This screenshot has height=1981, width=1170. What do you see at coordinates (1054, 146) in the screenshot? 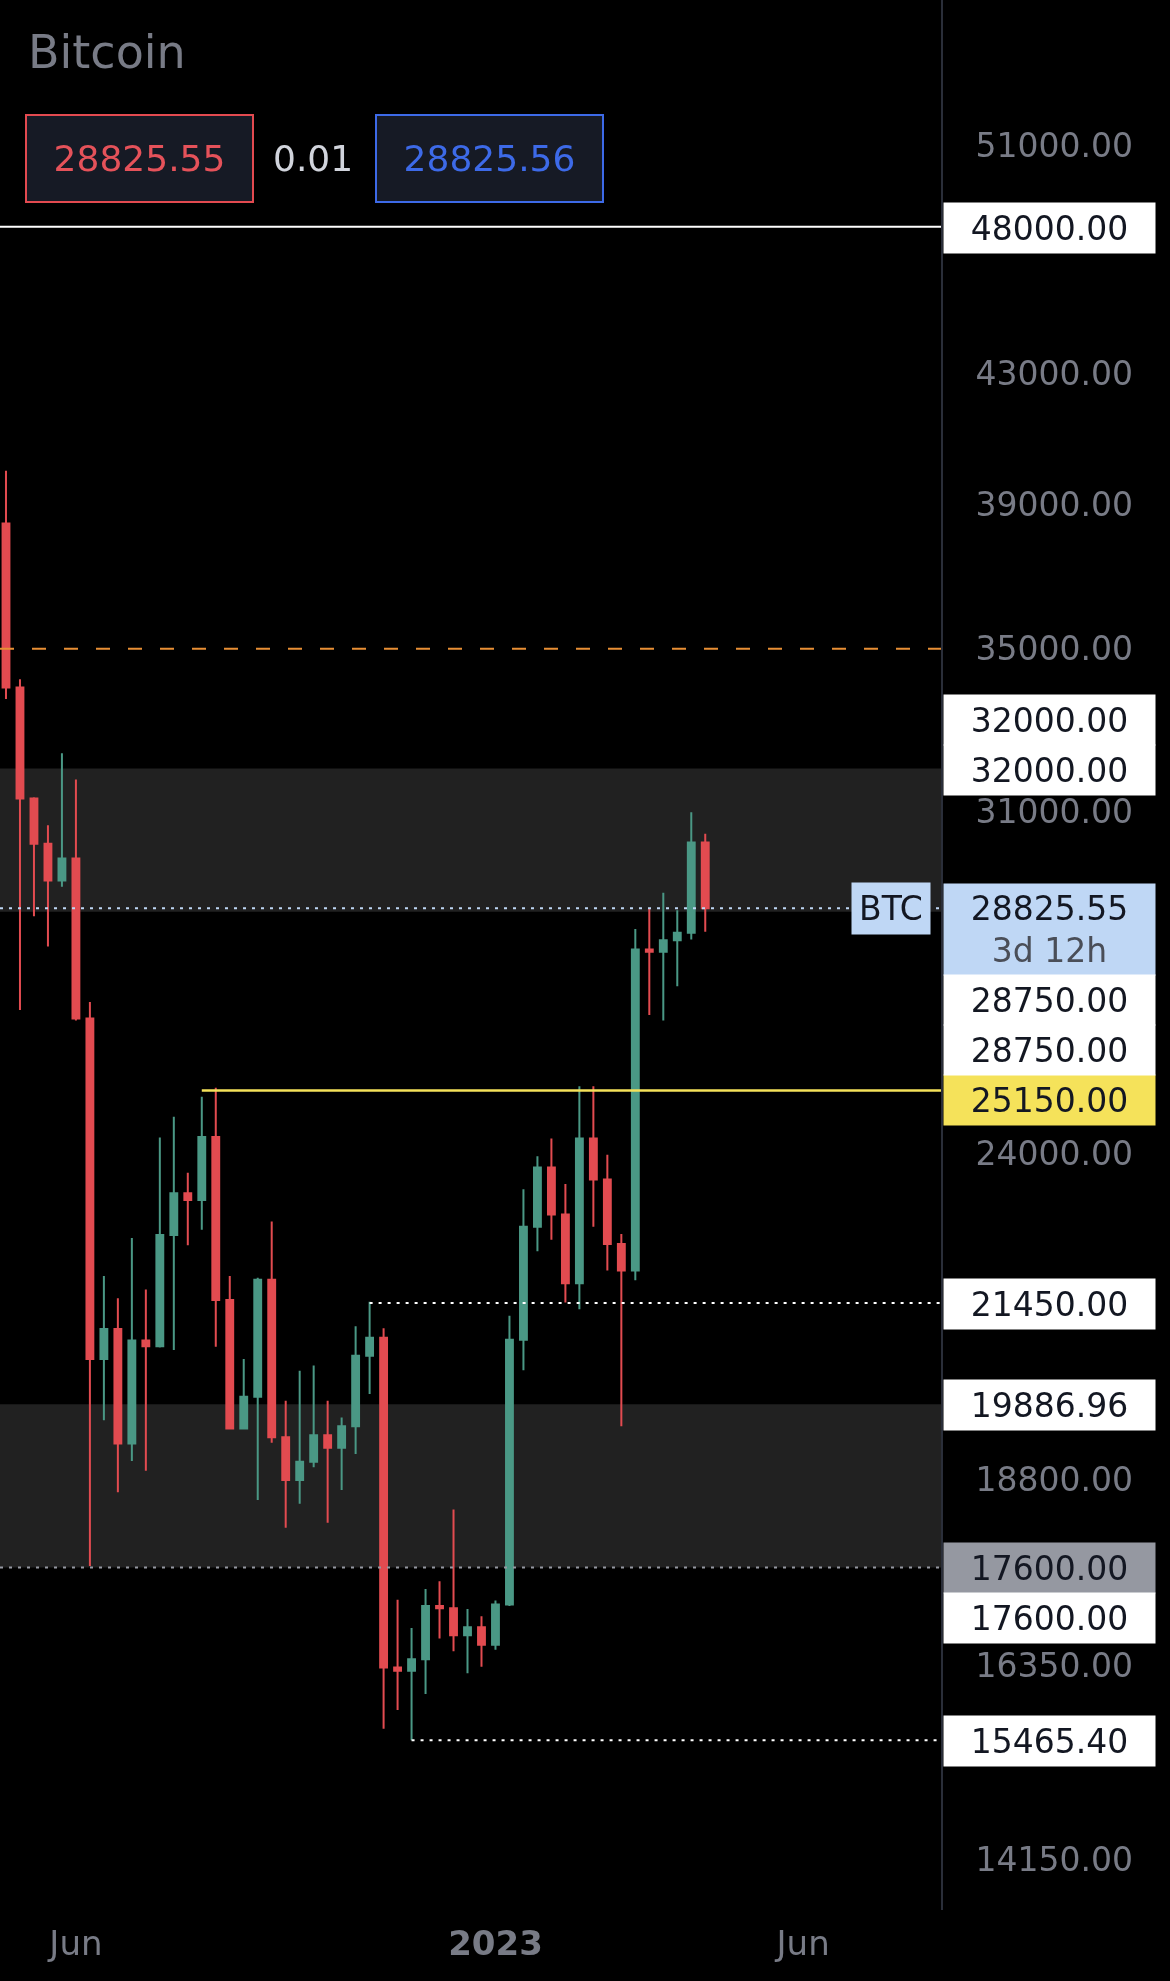
I see `y-tick-label: 51000.00` at bounding box center [1054, 146].